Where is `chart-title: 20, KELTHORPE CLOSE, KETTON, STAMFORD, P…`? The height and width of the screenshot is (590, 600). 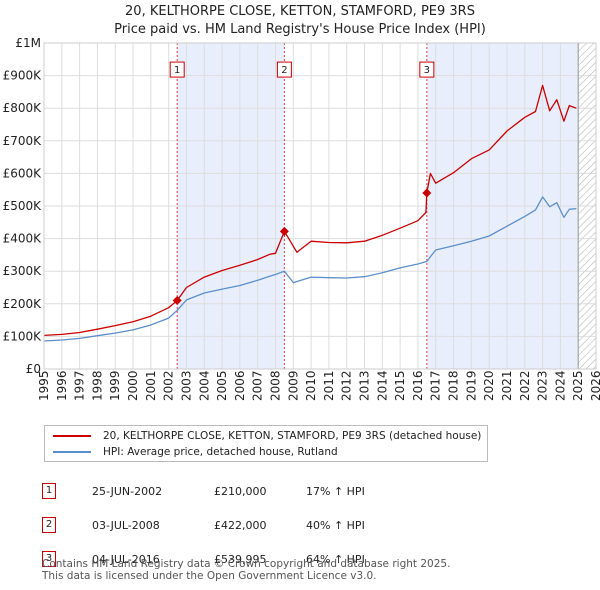 chart-title: 20, KELTHORPE CLOSE, KETTON, STAMFORD, P… is located at coordinates (300, 11).